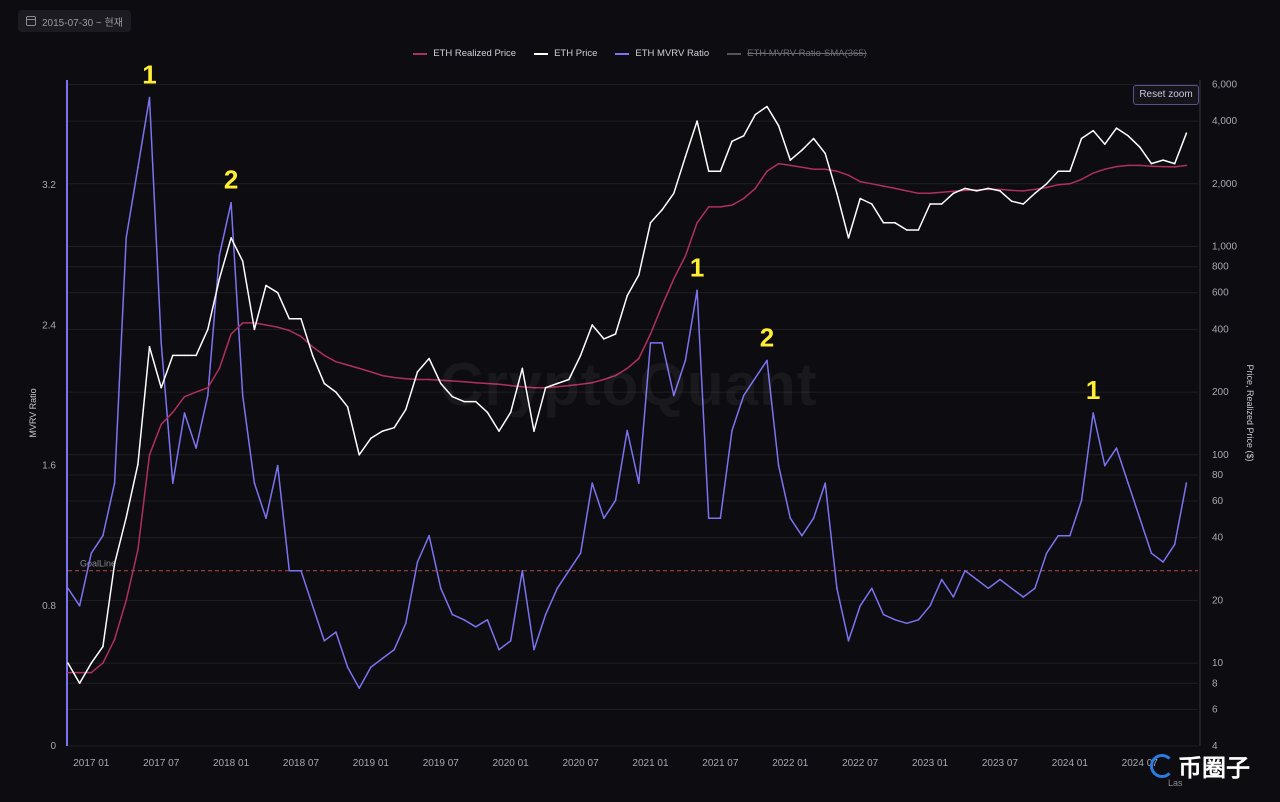 The image size is (1280, 802). I want to click on legend-item: ETH MVRV Ratio-SMA(365), so click(797, 53).